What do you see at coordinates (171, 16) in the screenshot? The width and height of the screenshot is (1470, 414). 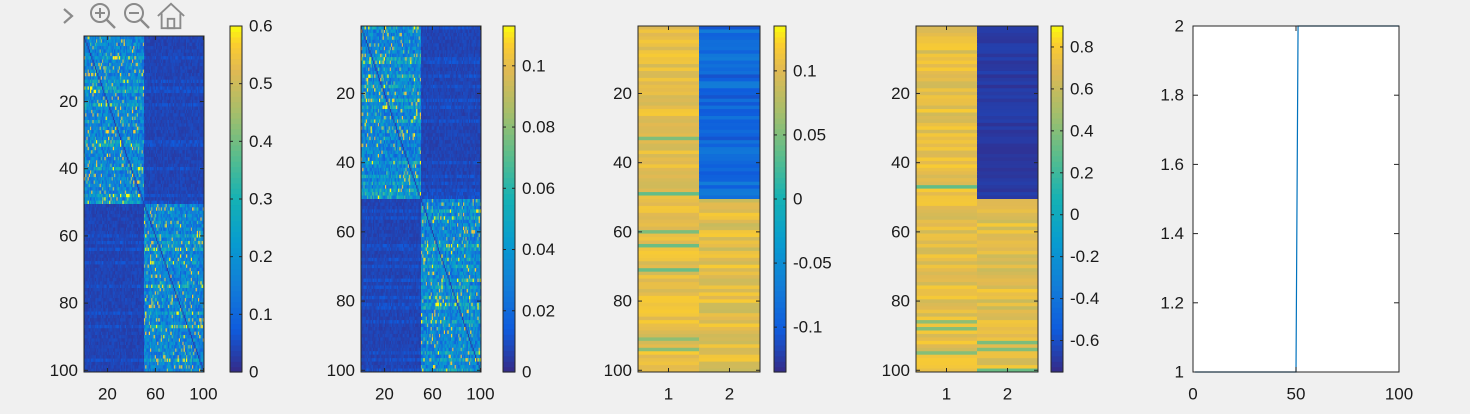 I see `home-button` at bounding box center [171, 16].